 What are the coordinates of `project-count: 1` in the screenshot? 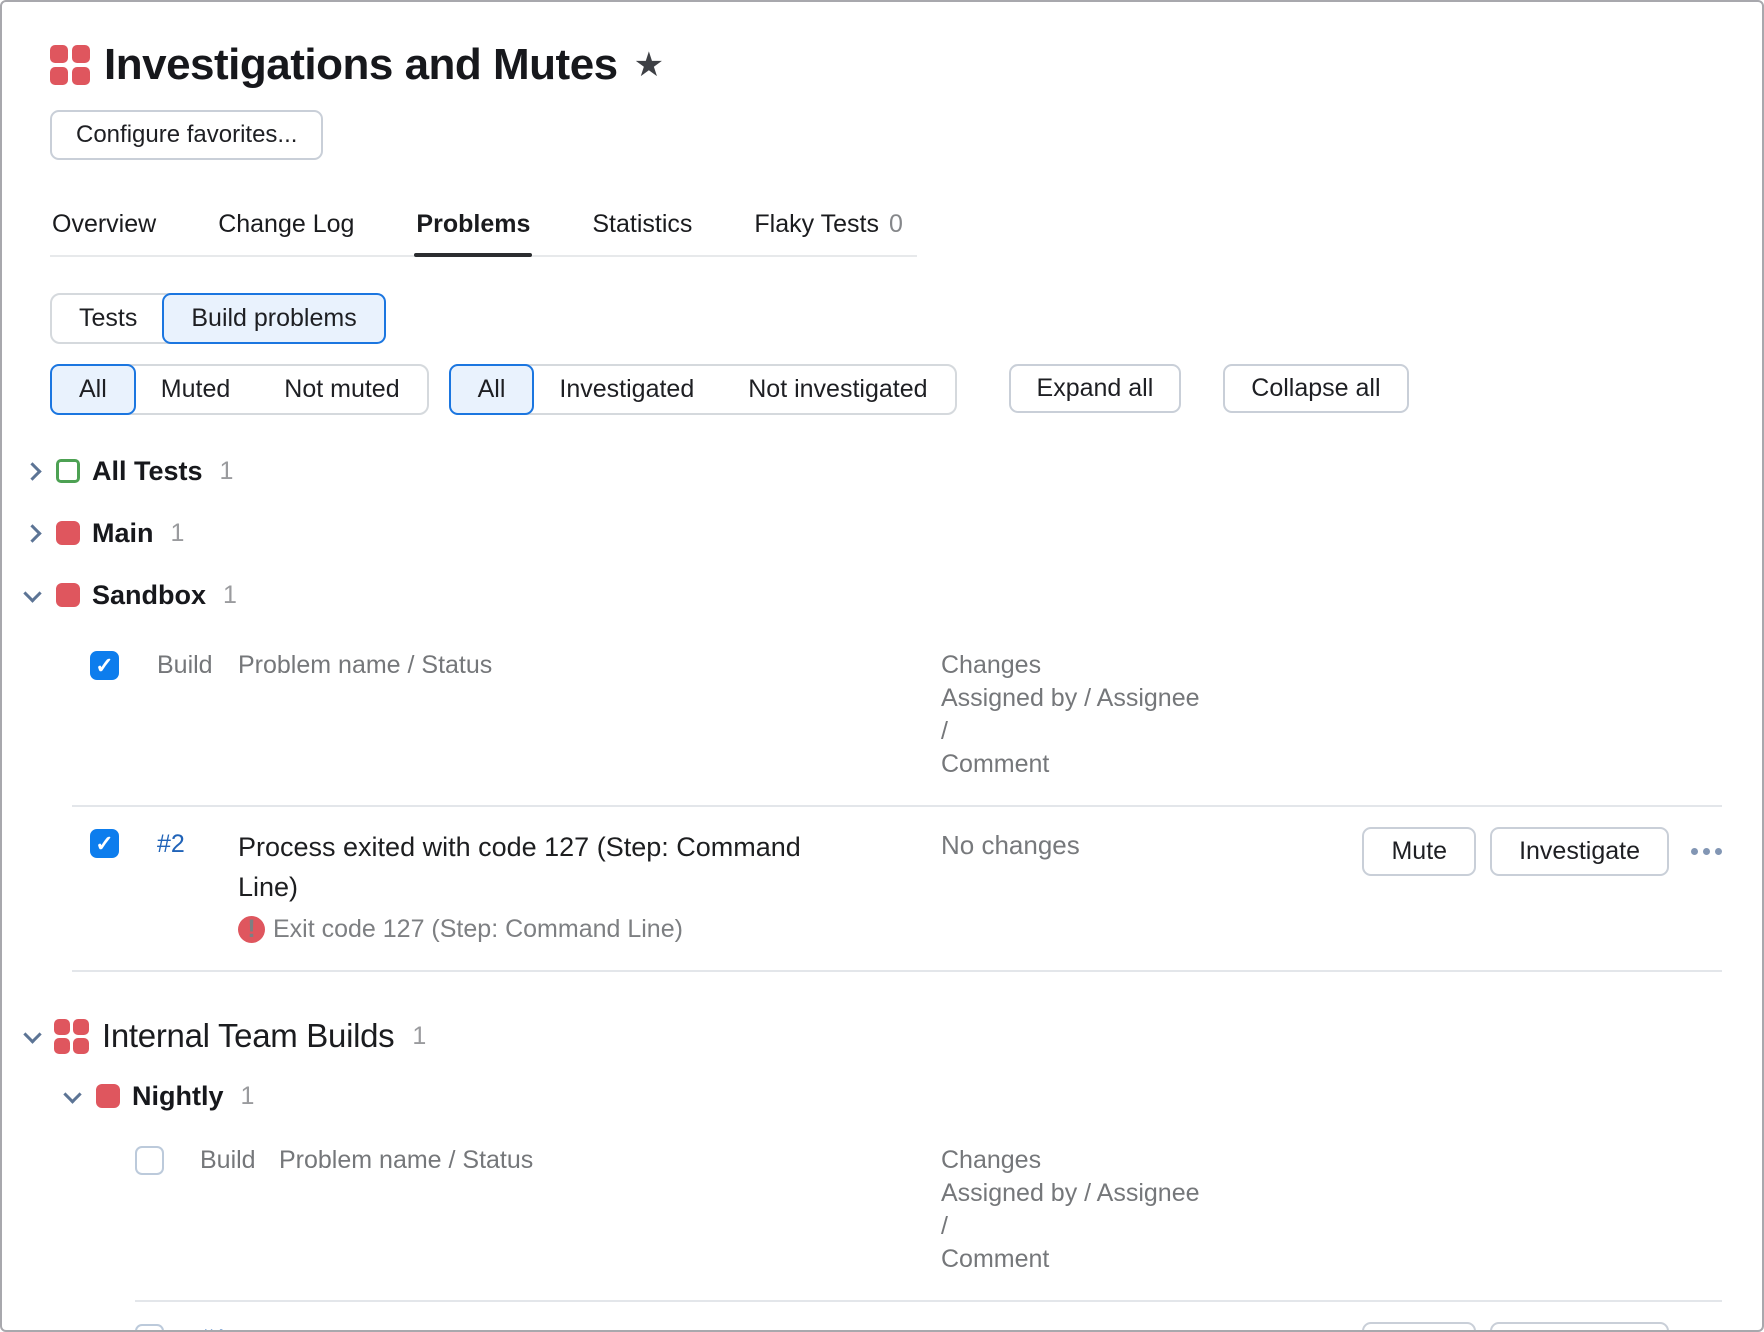 It's located at (419, 1035).